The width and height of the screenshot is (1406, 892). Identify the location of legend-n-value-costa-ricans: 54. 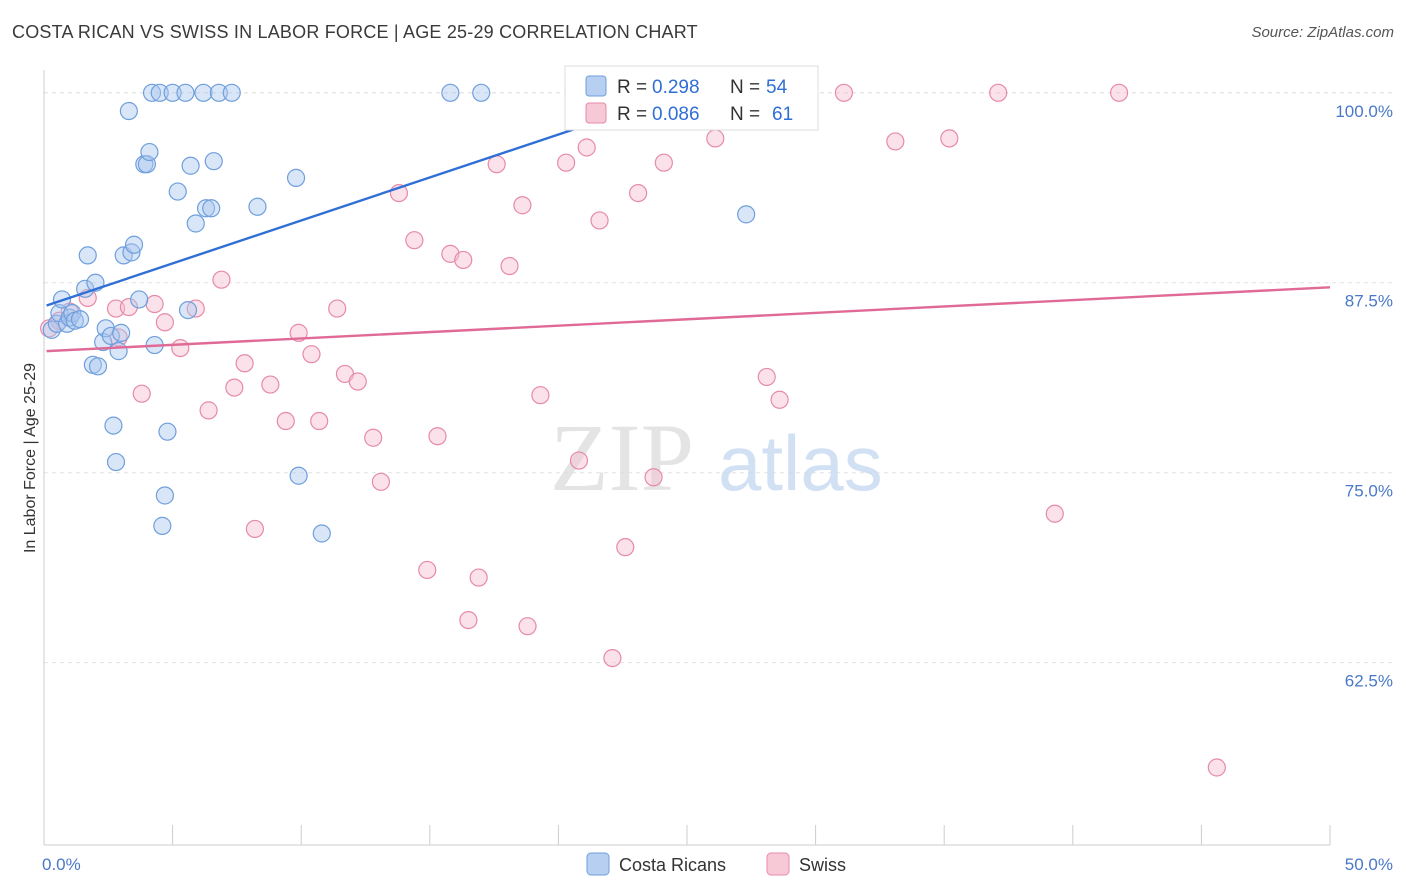
(777, 87).